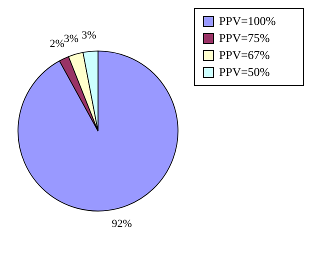 The image size is (312, 266). What do you see at coordinates (244, 55) in the screenshot?
I see `legend-label: PPV=67%` at bounding box center [244, 55].